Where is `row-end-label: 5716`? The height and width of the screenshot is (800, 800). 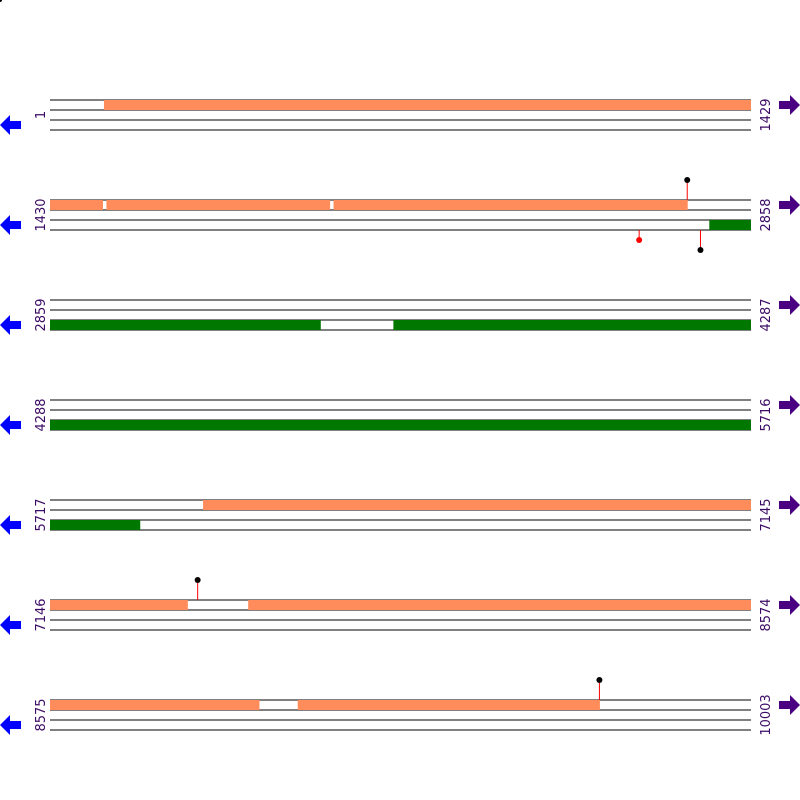 row-end-label: 5716 is located at coordinates (766, 414).